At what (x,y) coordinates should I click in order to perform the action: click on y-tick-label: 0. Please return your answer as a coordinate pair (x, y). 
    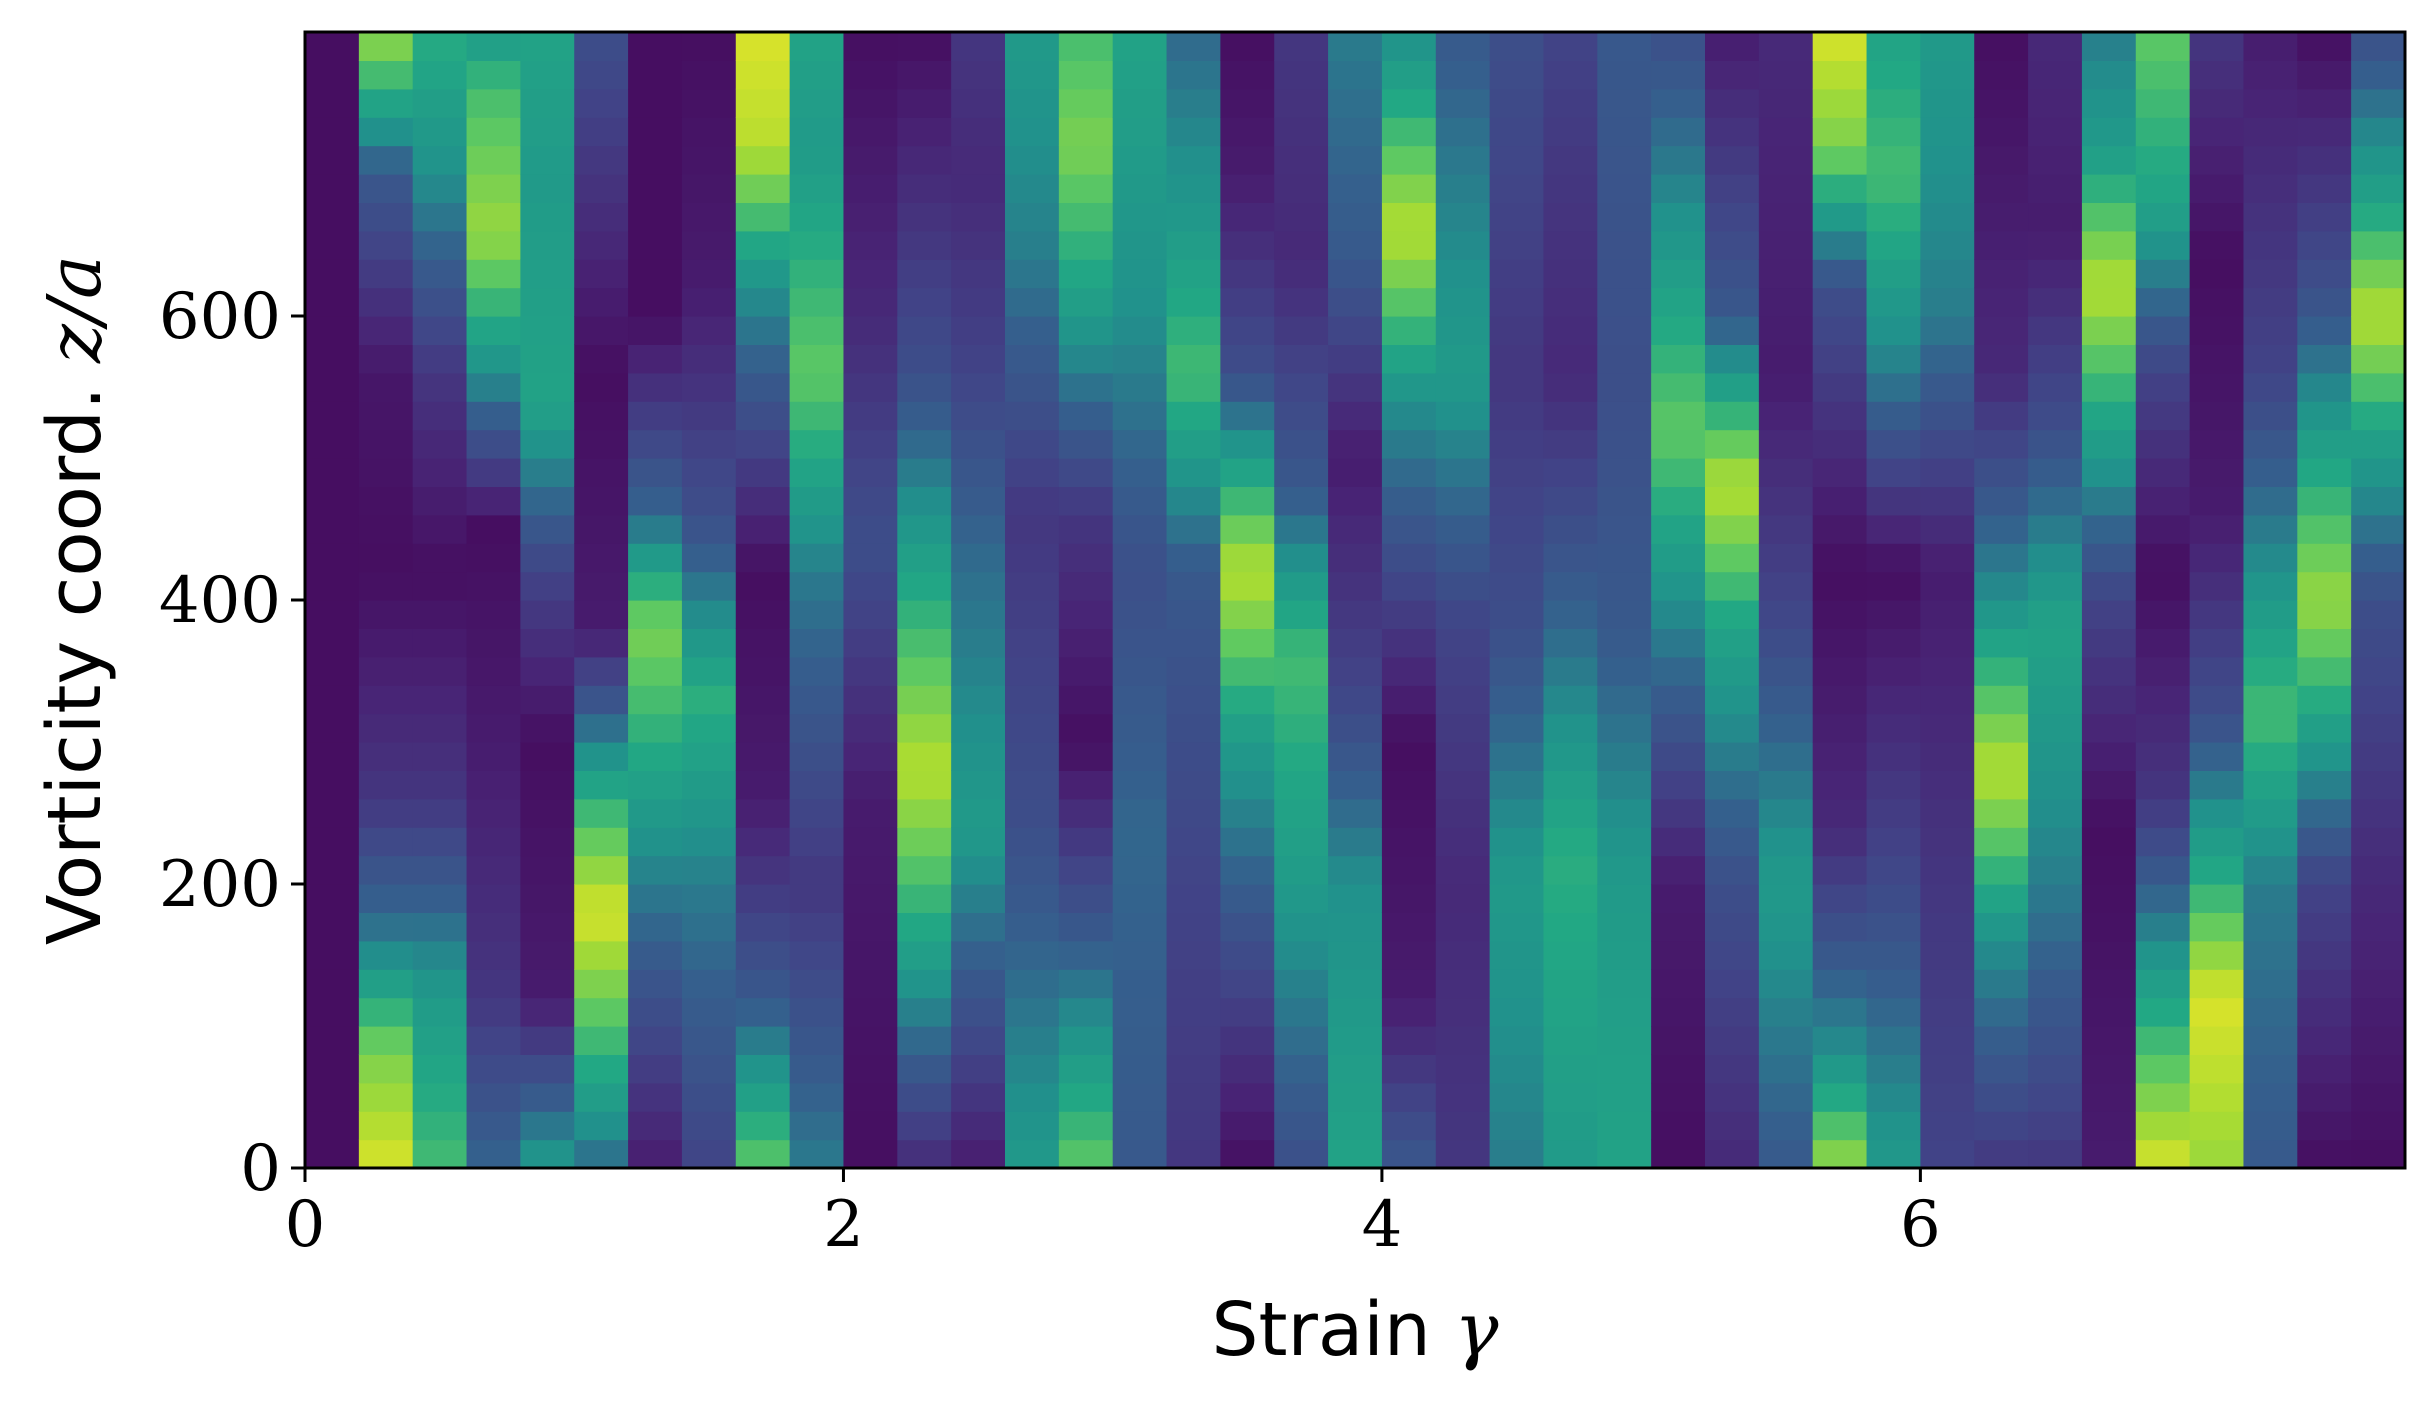
    Looking at the image, I should click on (260, 1169).